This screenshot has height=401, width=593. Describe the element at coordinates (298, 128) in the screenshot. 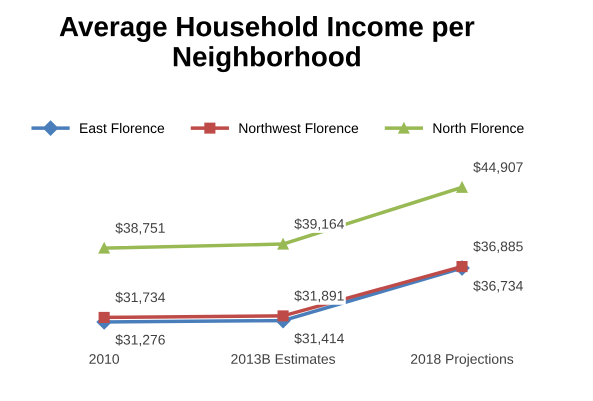

I see `legend-label: Northwest Florence` at that location.